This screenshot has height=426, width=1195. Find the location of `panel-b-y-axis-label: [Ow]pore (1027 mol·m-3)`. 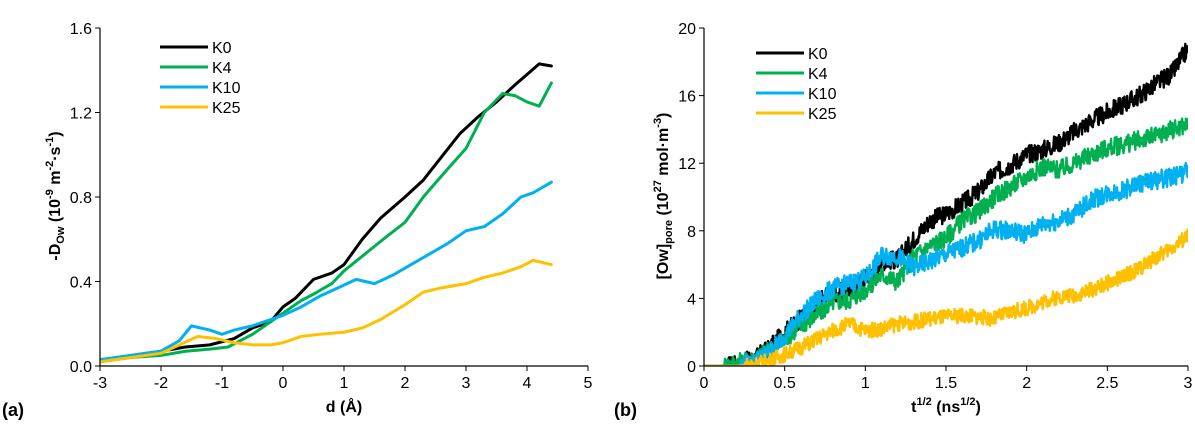

panel-b-y-axis-label: [Ow]pore (1027 mol·m-3) is located at coordinates (663, 196).